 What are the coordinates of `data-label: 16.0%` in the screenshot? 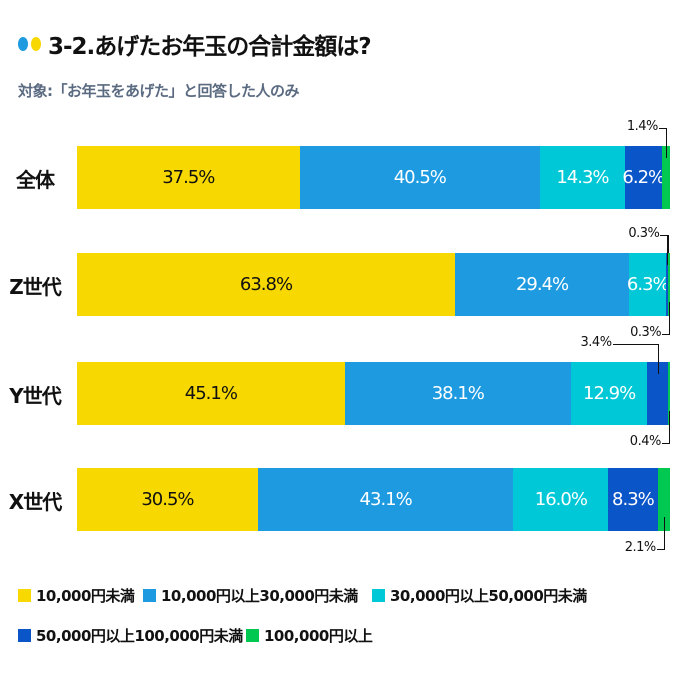 It's located at (561, 499).